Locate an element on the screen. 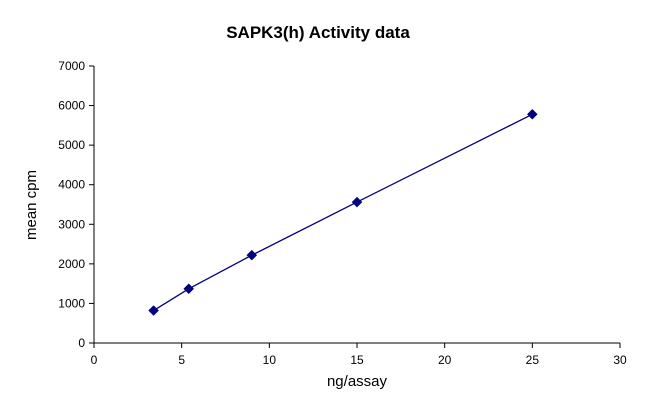 The height and width of the screenshot is (409, 650). y-tick-label: 2000 is located at coordinates (71, 264).